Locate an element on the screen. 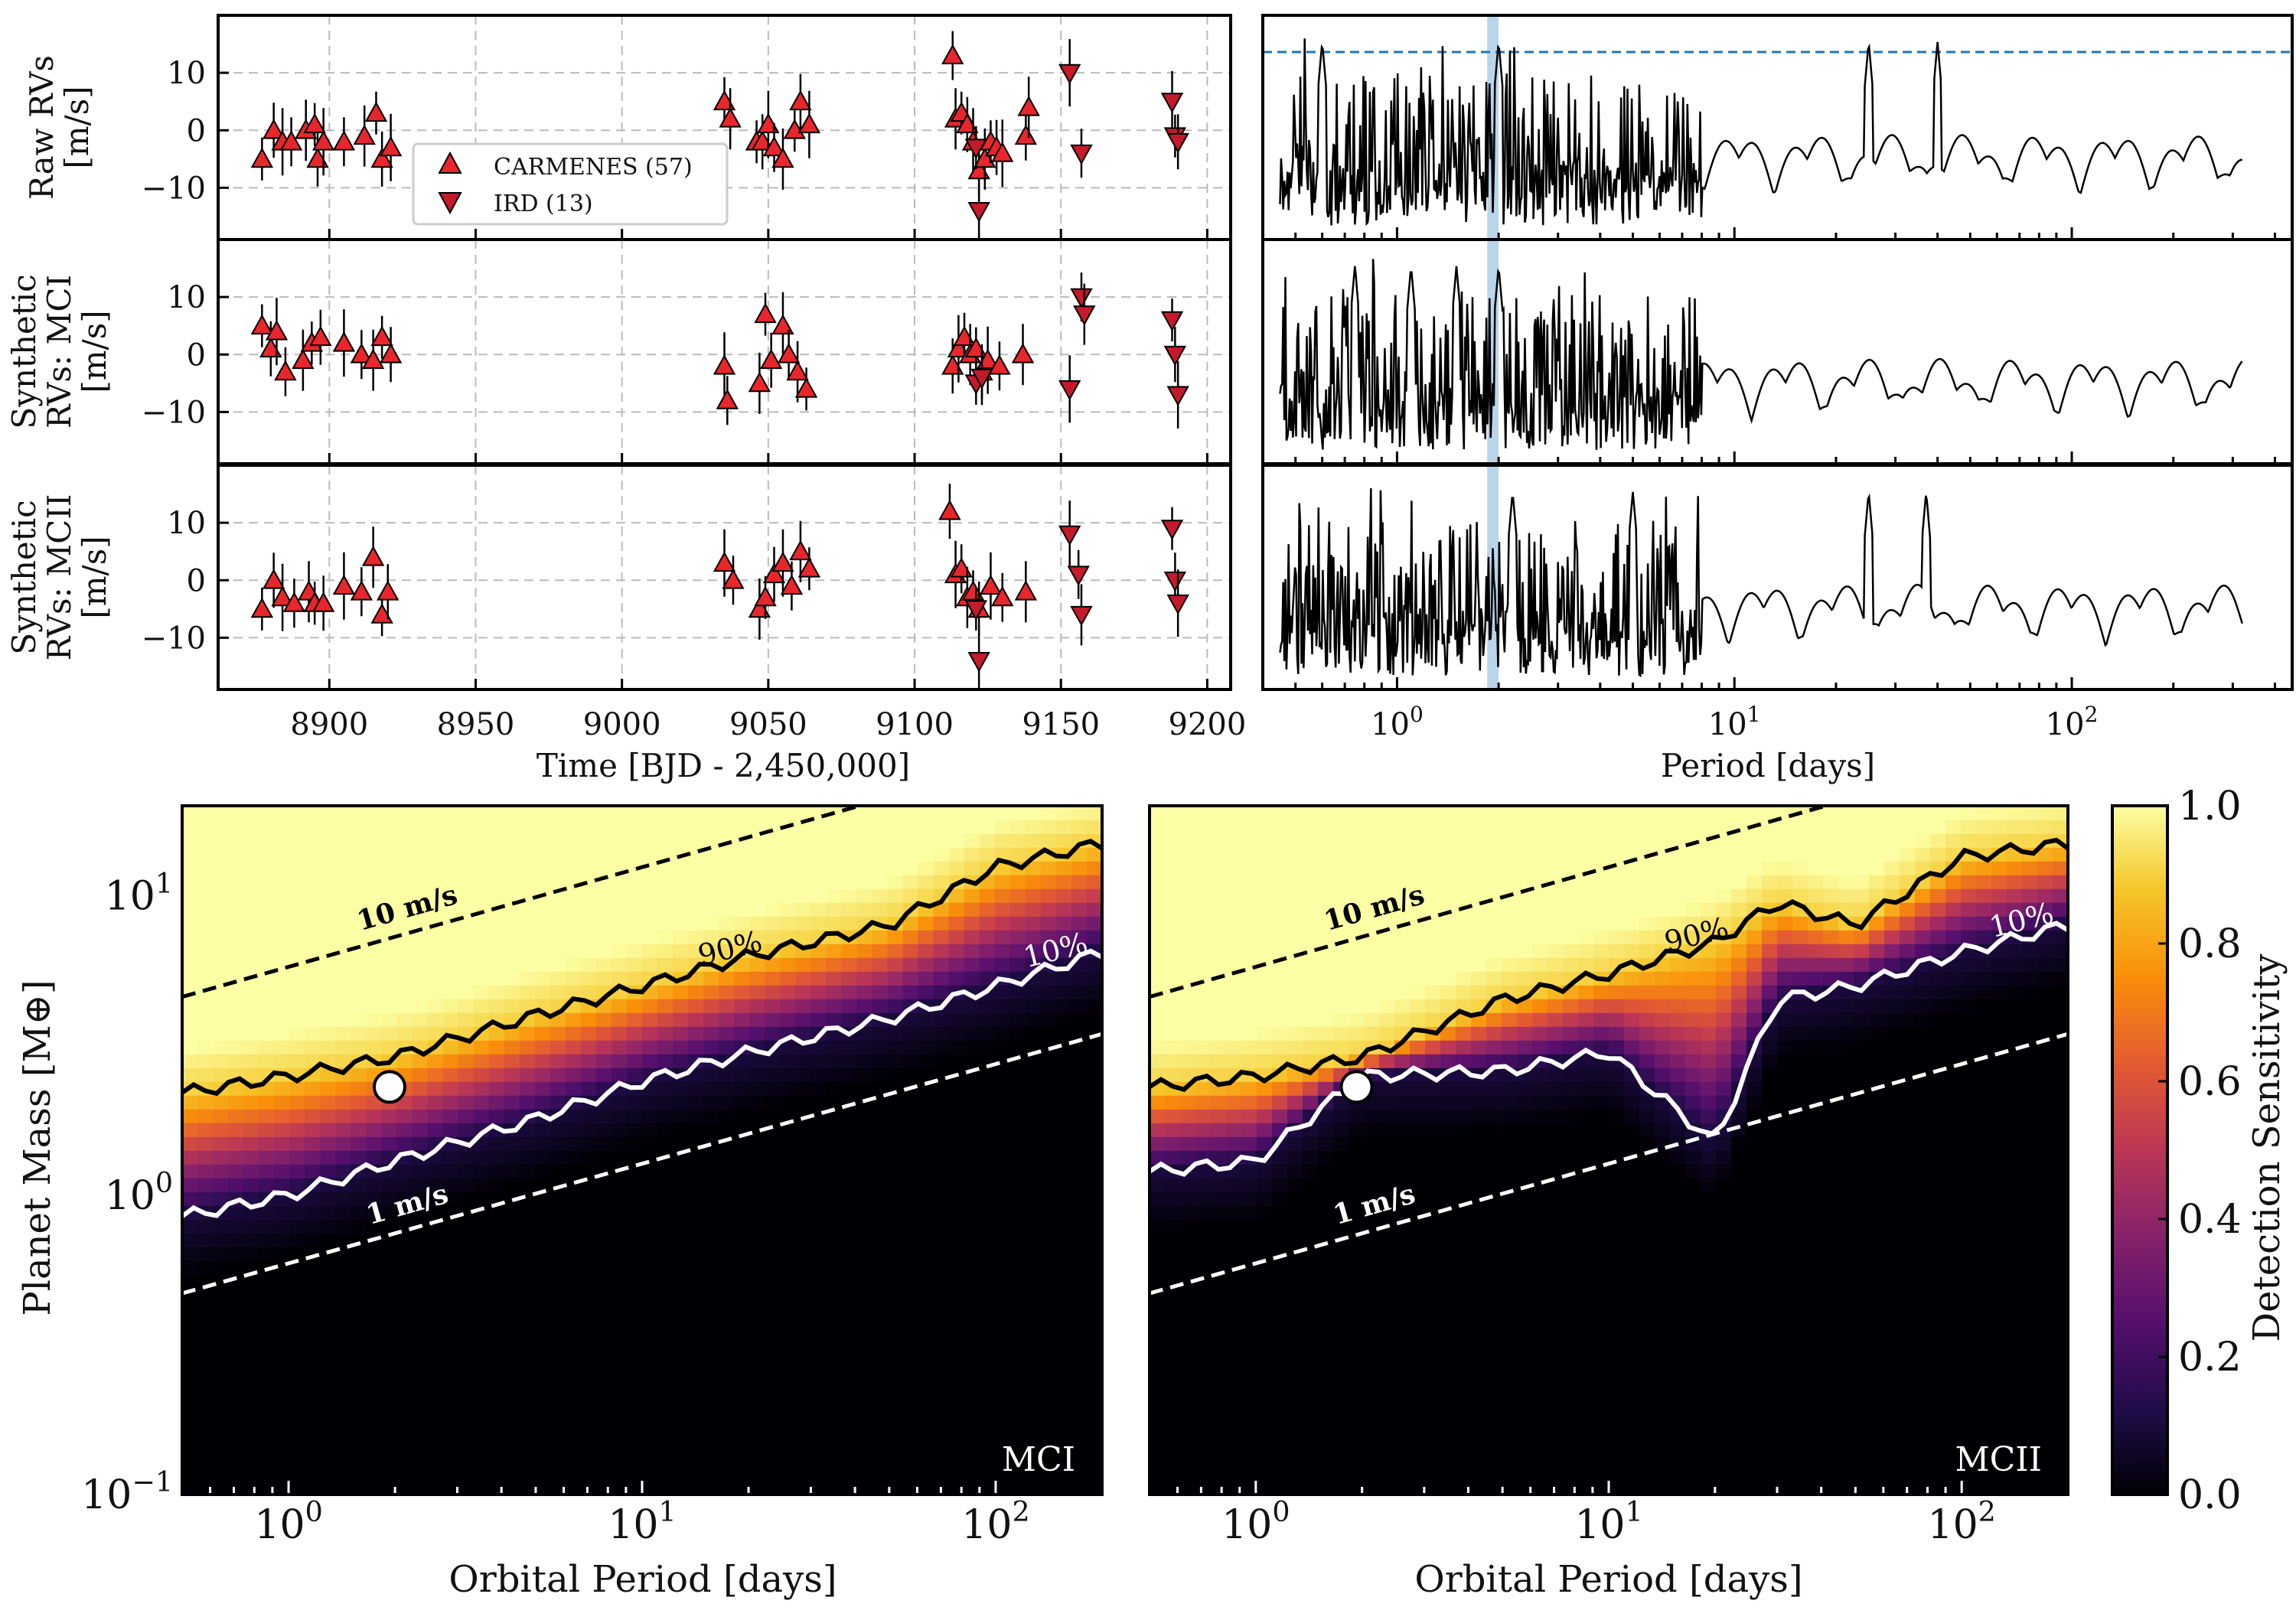  ird-point is located at coordinates (1172, 530).